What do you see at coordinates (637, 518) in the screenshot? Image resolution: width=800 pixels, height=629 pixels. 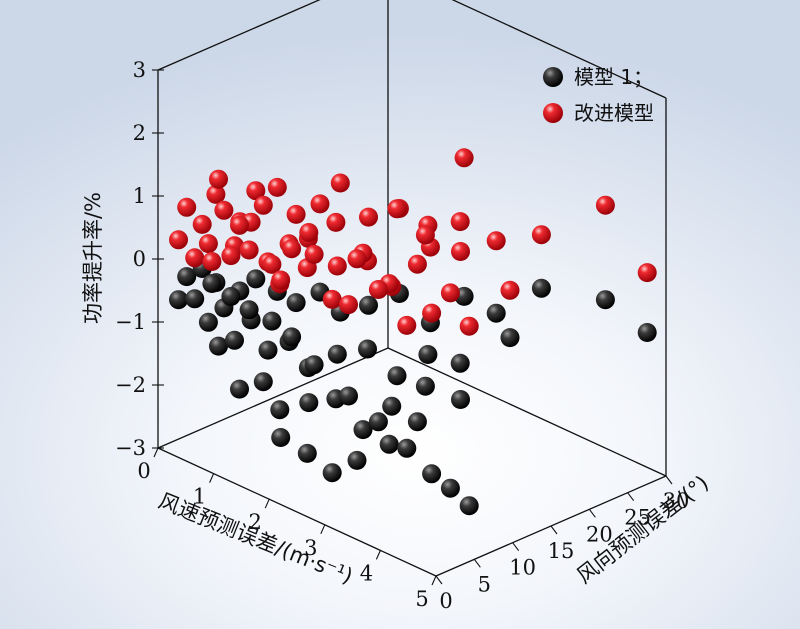 I see `y-tick-label: 25` at bounding box center [637, 518].